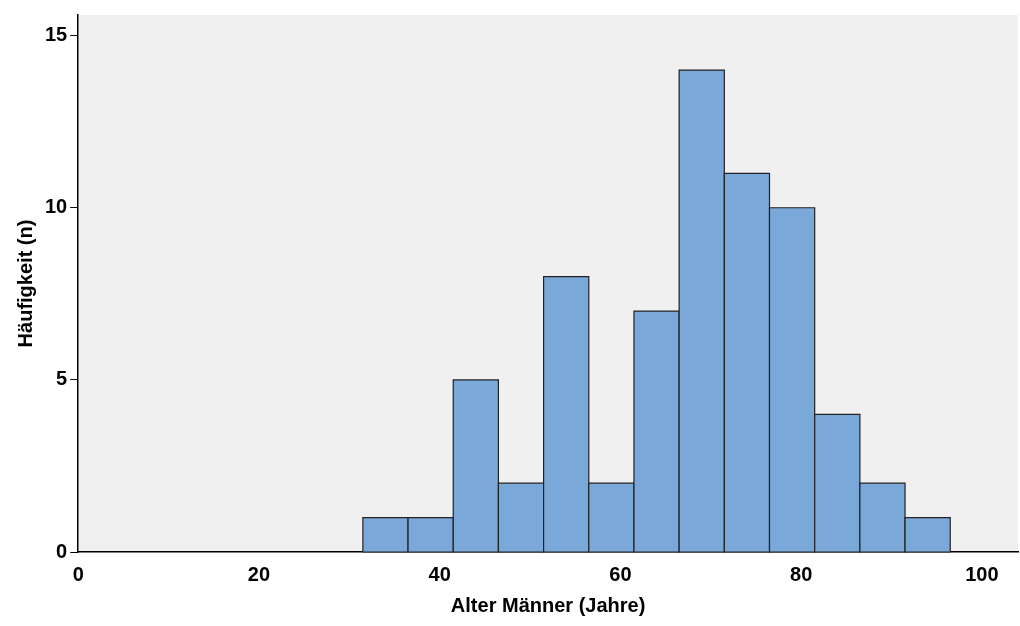 Image resolution: width=1020 pixels, height=626 pixels. Describe the element at coordinates (259, 573) in the screenshot. I see `x-tick-label: 20` at that location.